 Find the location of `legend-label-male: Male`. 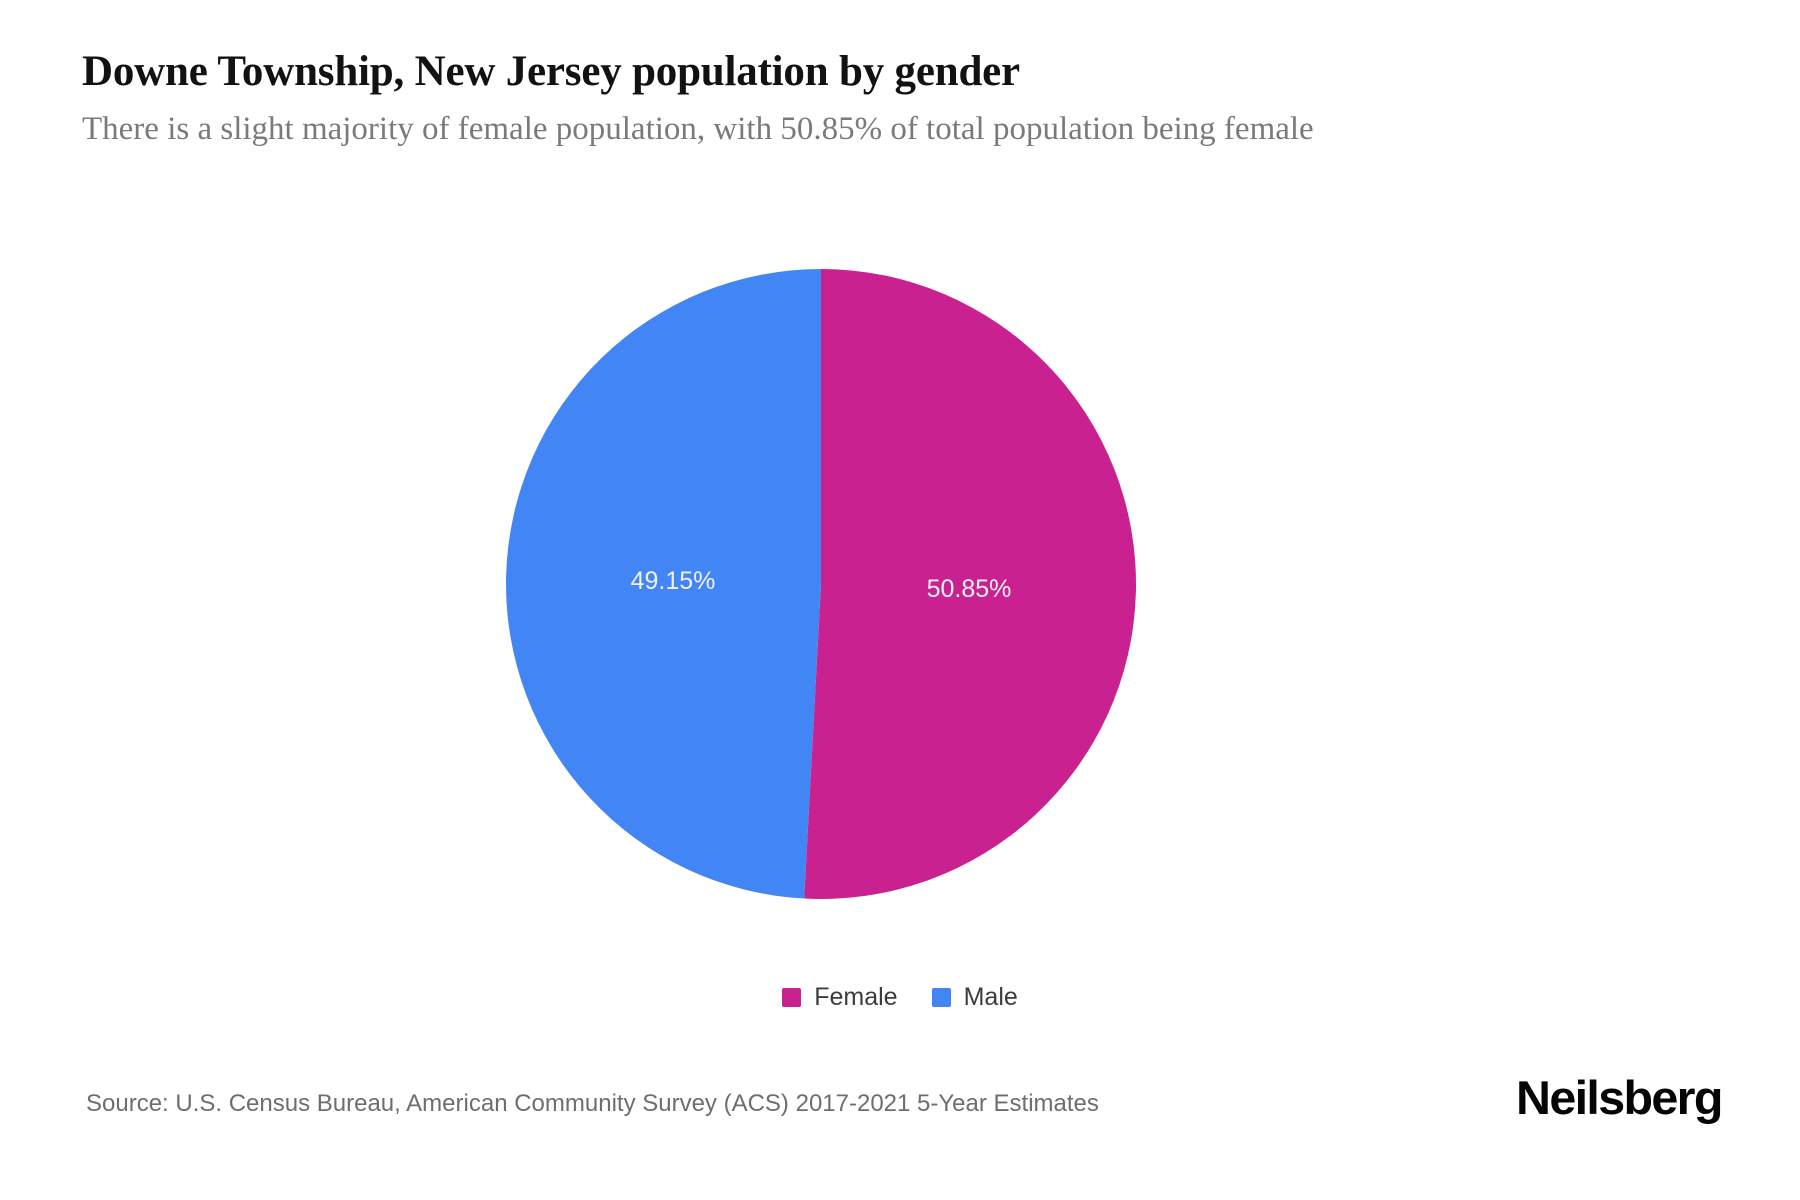

legend-label-male: Male is located at coordinates (990, 997).